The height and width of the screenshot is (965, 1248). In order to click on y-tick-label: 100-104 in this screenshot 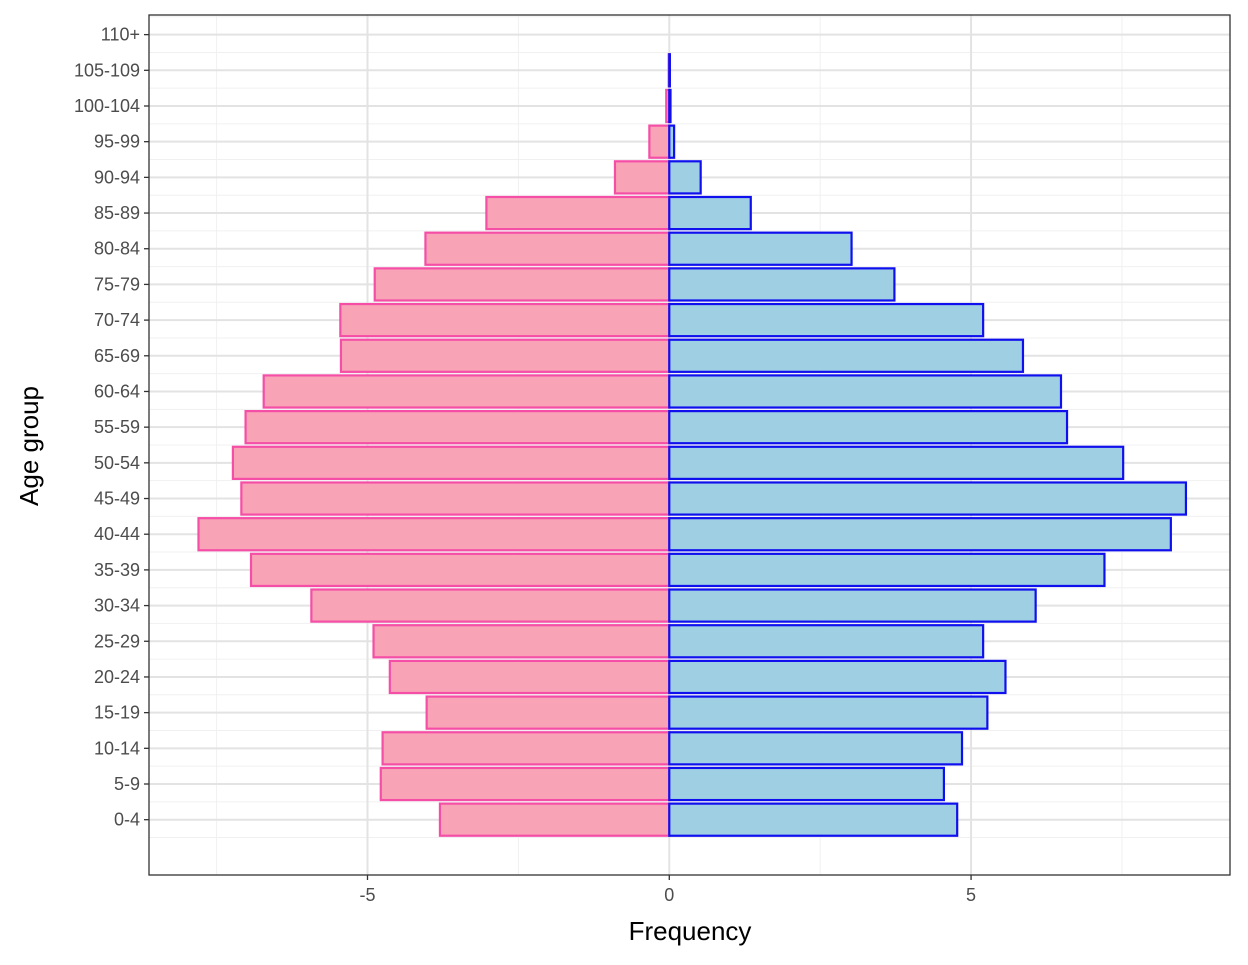, I will do `click(107, 106)`.